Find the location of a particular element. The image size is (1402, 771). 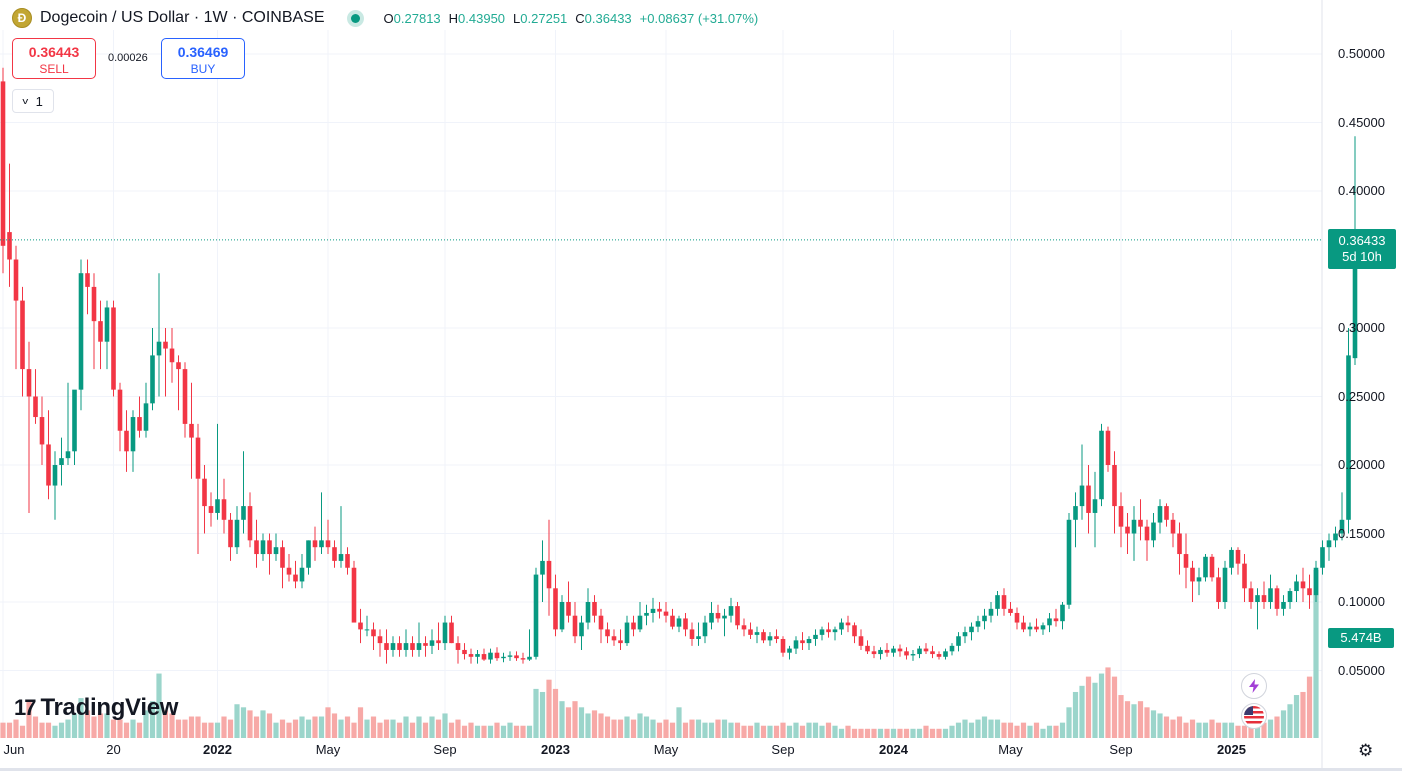

sell-button: 0.36443 SELL is located at coordinates (54, 58).